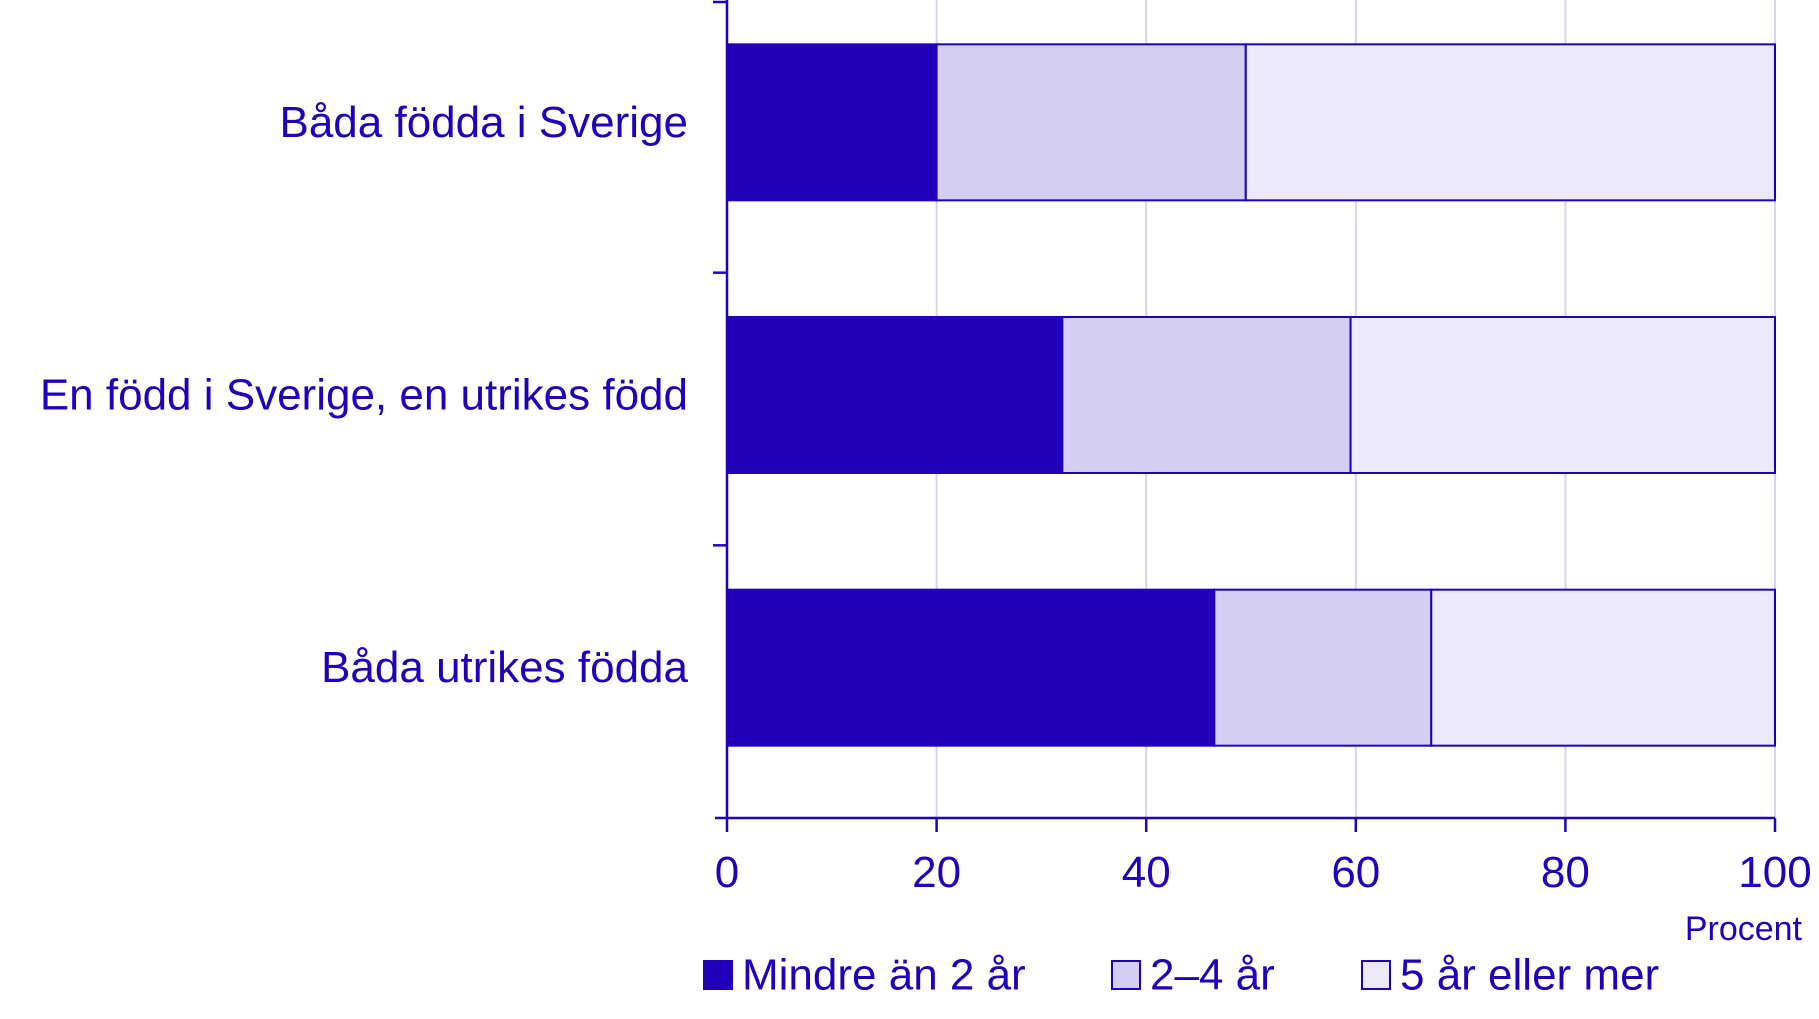  What do you see at coordinates (1744, 929) in the screenshot?
I see `x-axis-label: Procent` at bounding box center [1744, 929].